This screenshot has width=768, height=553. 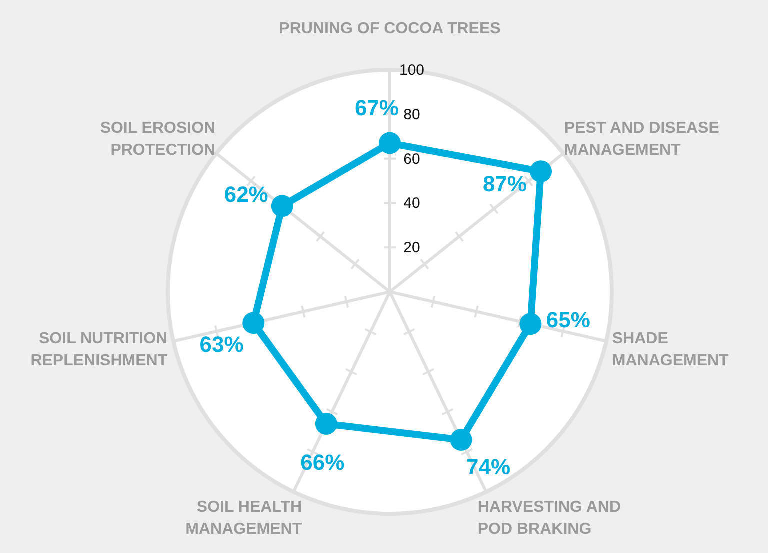 What do you see at coordinates (412, 159) in the screenshot?
I see `y-tick-label: 60` at bounding box center [412, 159].